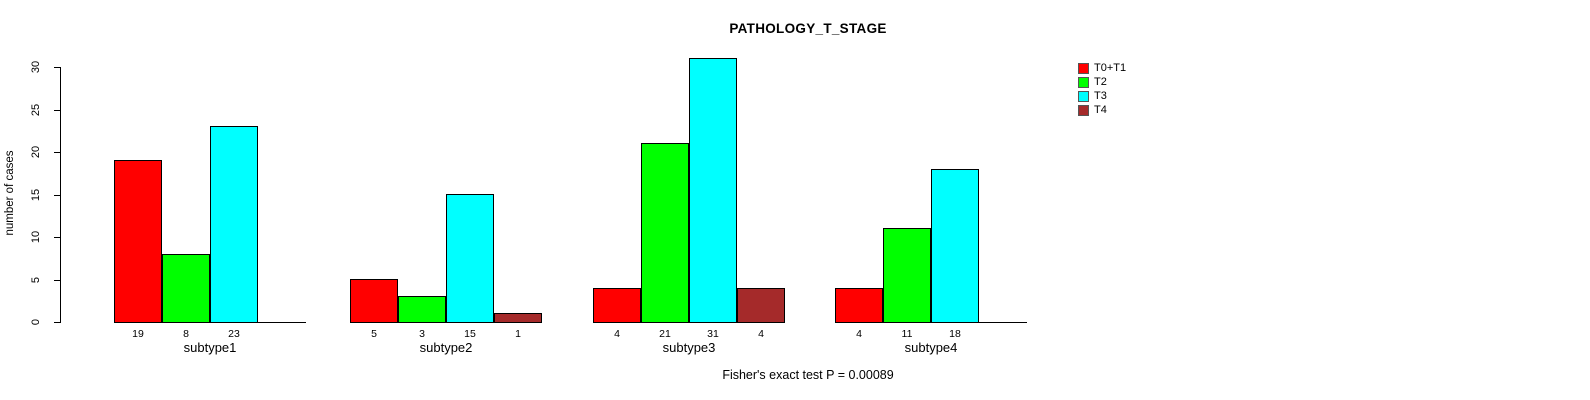  What do you see at coordinates (36, 322) in the screenshot?
I see `y-tick-label: 0` at bounding box center [36, 322].